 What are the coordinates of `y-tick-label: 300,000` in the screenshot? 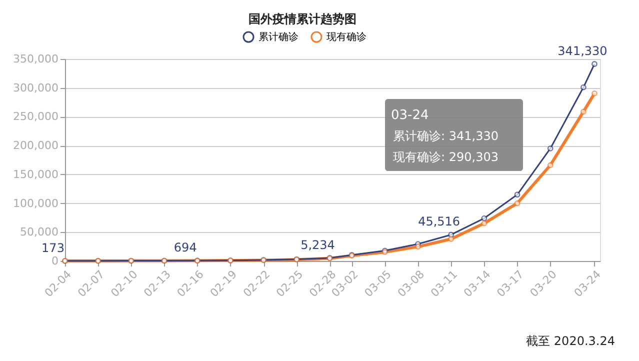 It's located at (35, 87).